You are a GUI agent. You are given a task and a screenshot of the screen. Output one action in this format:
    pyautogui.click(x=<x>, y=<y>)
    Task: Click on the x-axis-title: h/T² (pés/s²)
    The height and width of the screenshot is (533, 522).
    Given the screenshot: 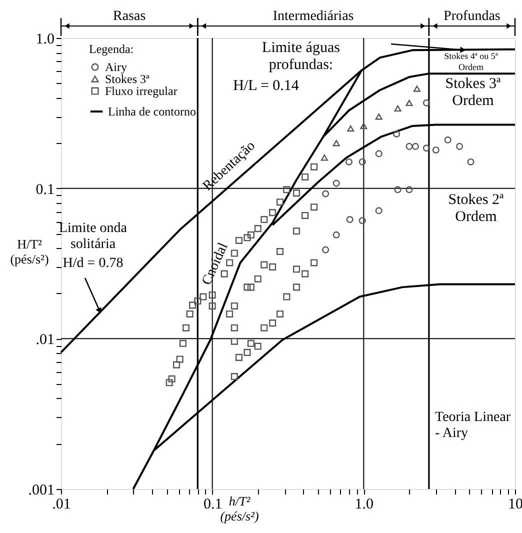 What is the action you would take?
    pyautogui.click(x=239, y=509)
    